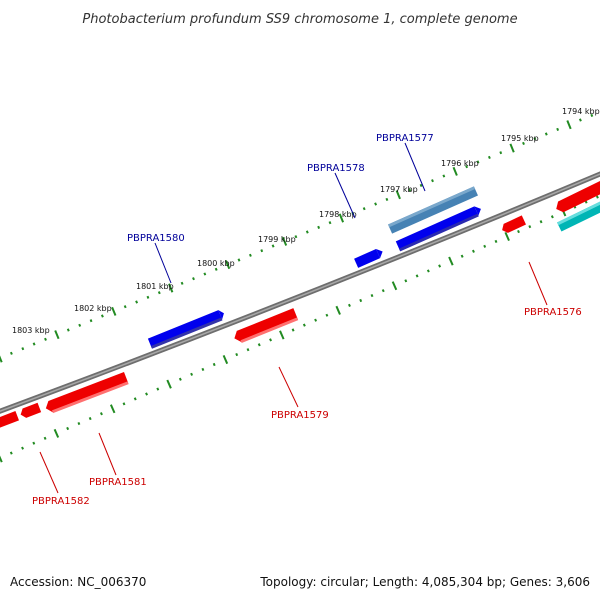  Describe the element at coordinates (581, 111) in the screenshot. I see `kbp-label-1794: 1794 kbp` at that location.